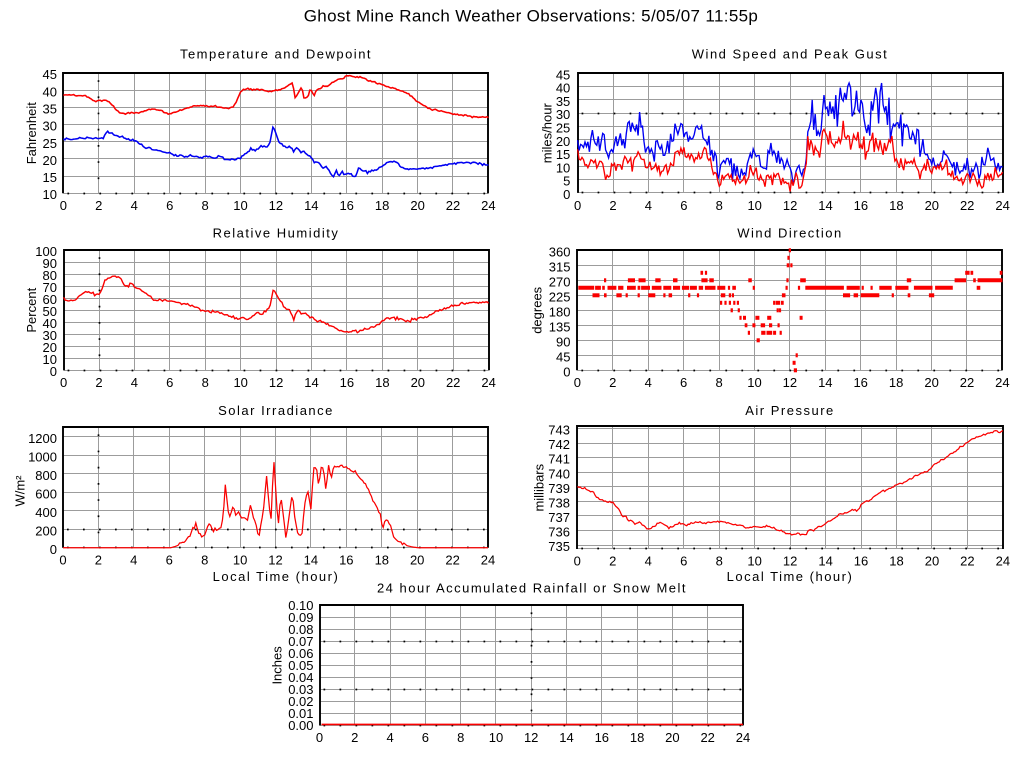  What do you see at coordinates (559, 430) in the screenshot?
I see `svg-text: 743` at bounding box center [559, 430].